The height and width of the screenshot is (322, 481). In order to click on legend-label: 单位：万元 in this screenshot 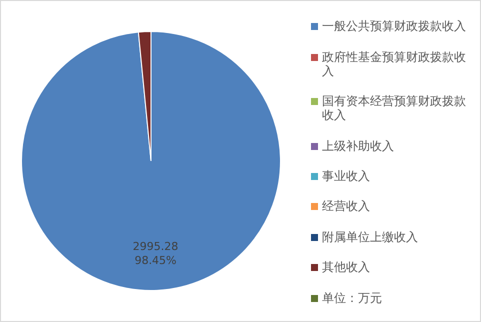, I will do `click(352, 297)`.